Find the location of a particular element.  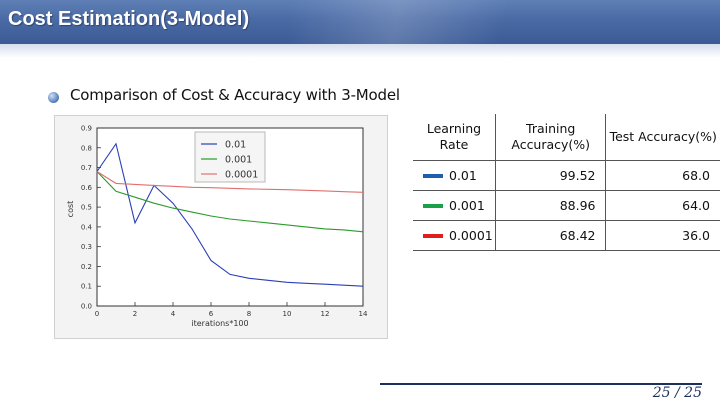

table-row: 0.001 88.96 64.0 is located at coordinates (566, 205).